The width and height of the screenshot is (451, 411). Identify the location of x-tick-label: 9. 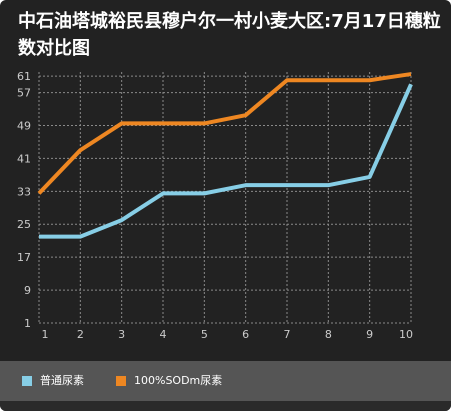
(369, 334).